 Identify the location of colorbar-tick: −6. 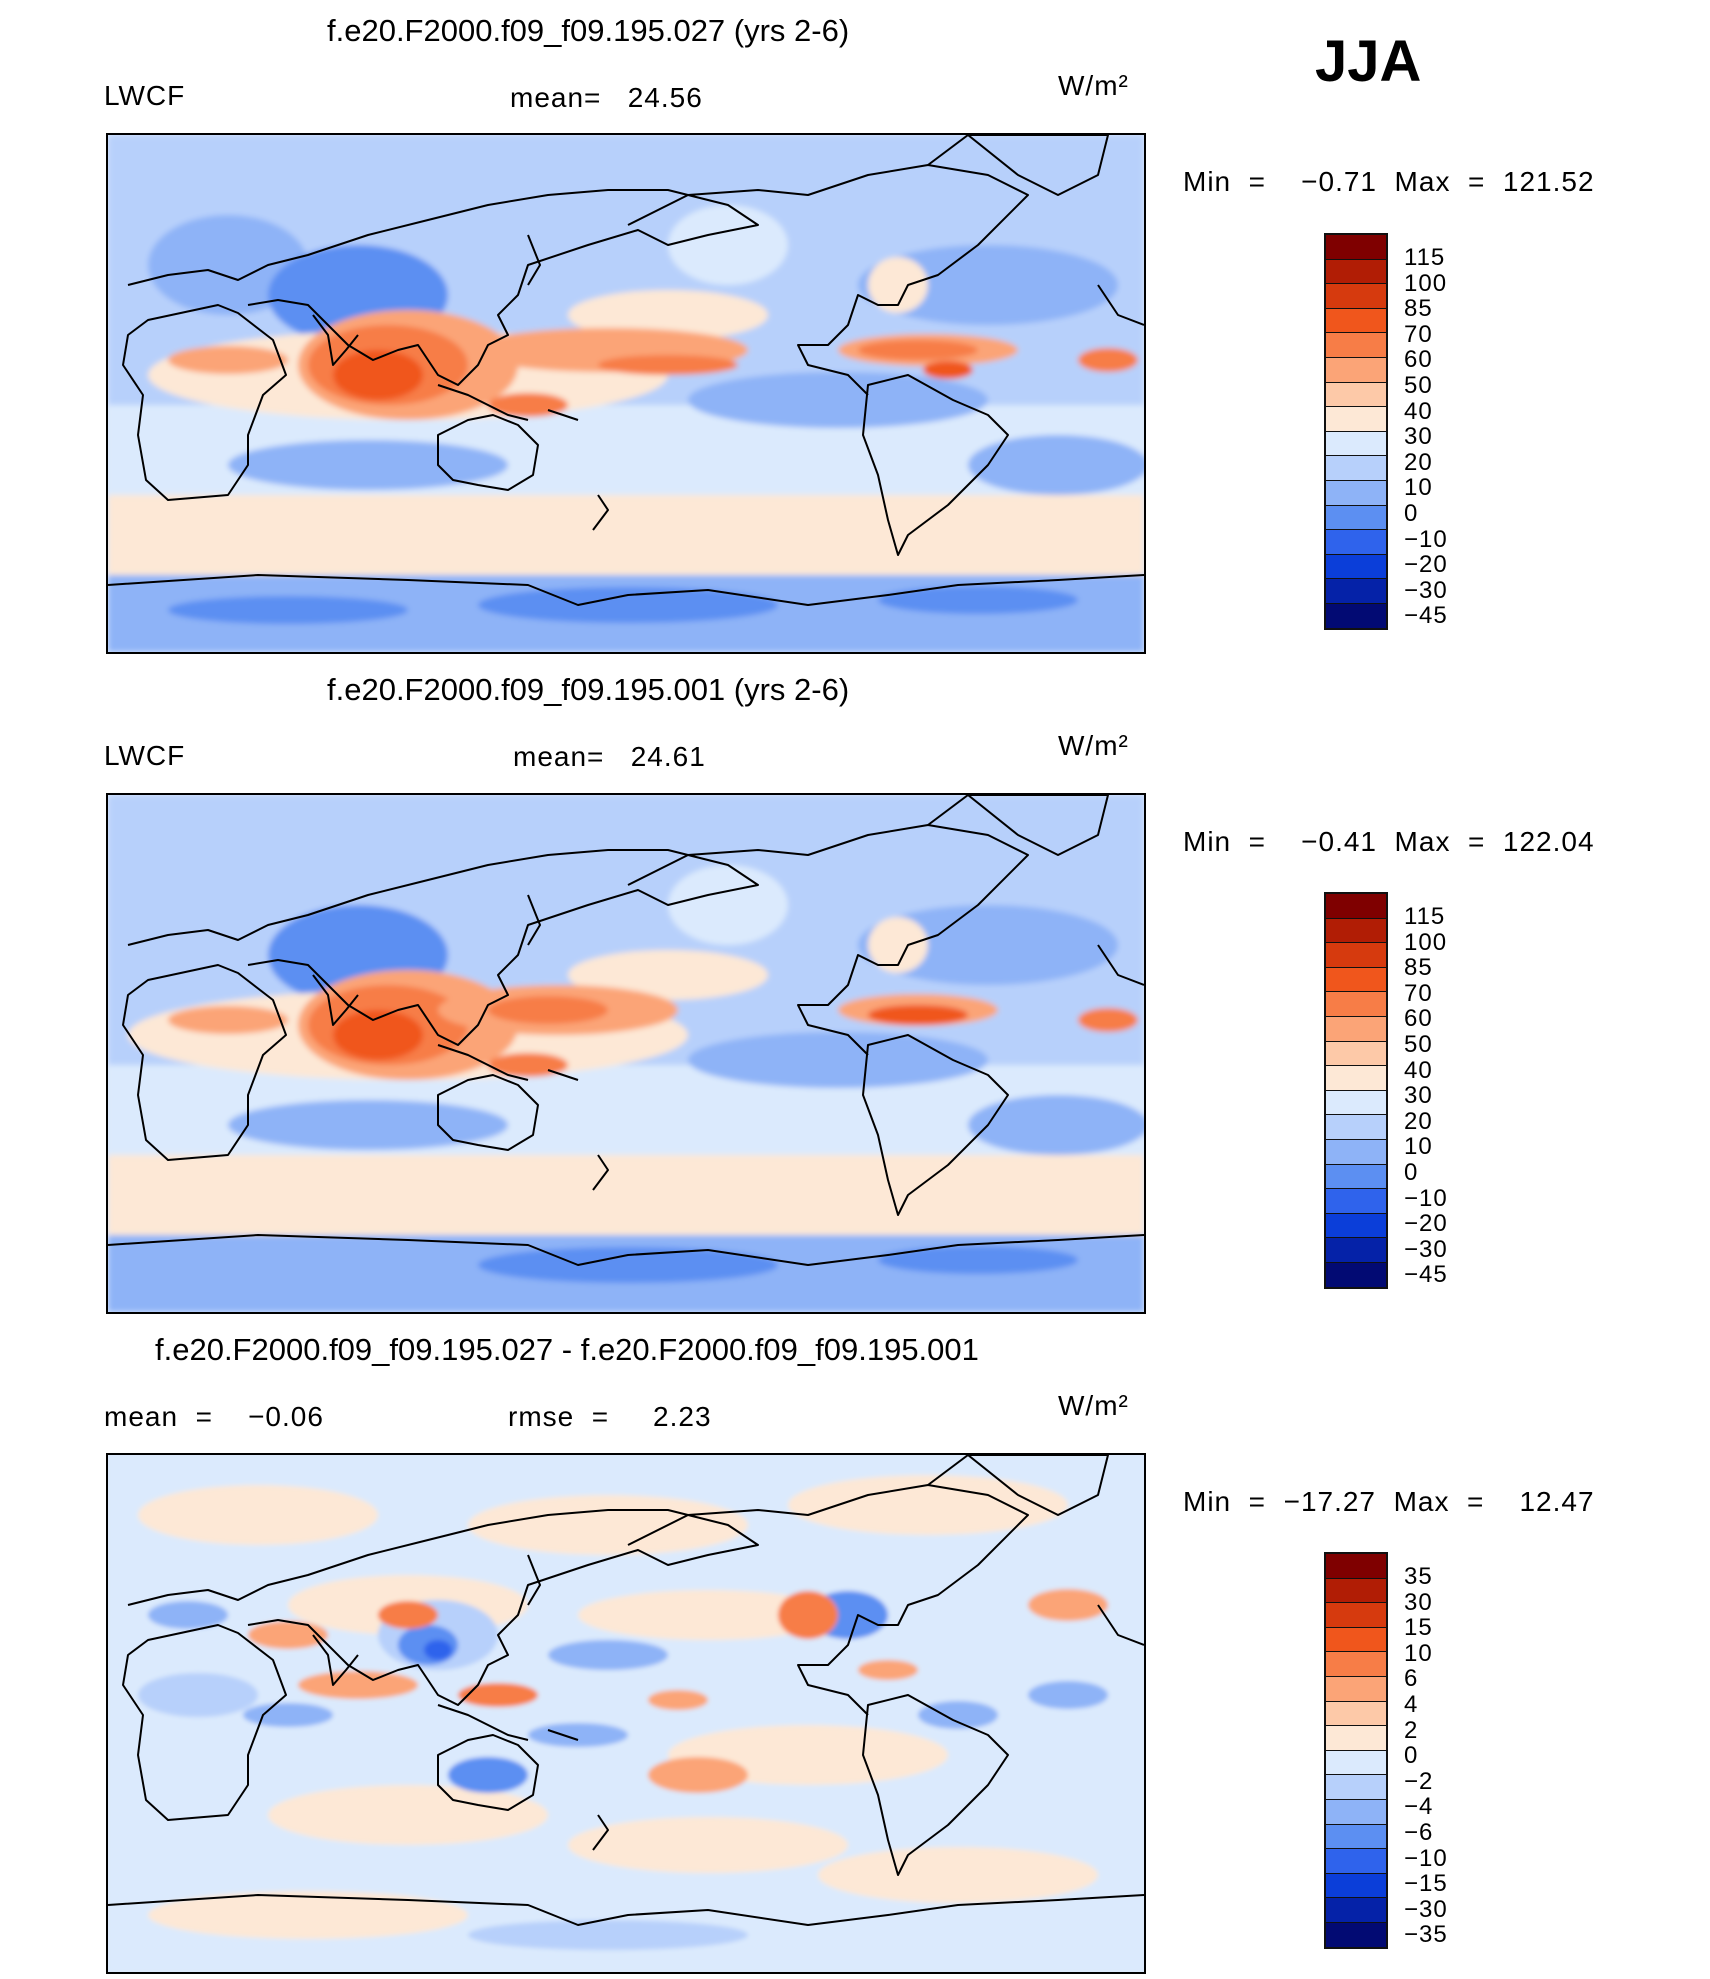
(1419, 1832).